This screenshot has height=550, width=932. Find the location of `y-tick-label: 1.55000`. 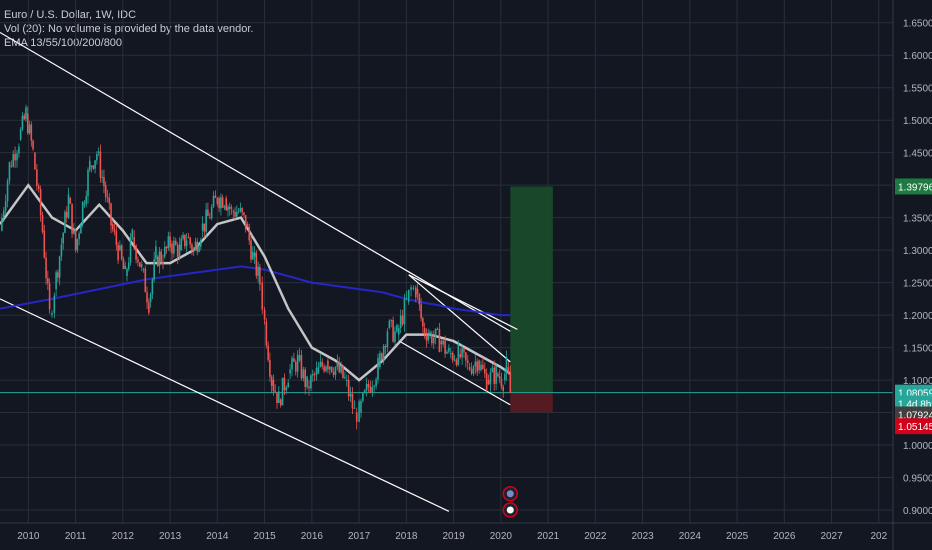

y-tick-label: 1.55000 is located at coordinates (917, 89).